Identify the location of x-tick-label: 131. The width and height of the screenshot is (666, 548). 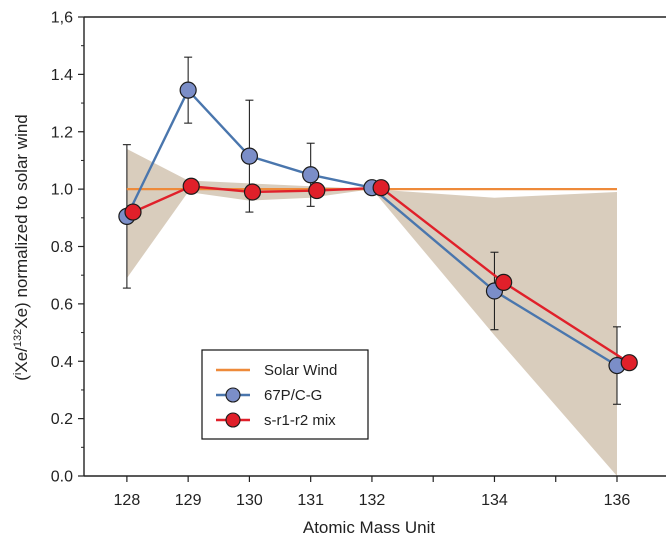
(310, 500).